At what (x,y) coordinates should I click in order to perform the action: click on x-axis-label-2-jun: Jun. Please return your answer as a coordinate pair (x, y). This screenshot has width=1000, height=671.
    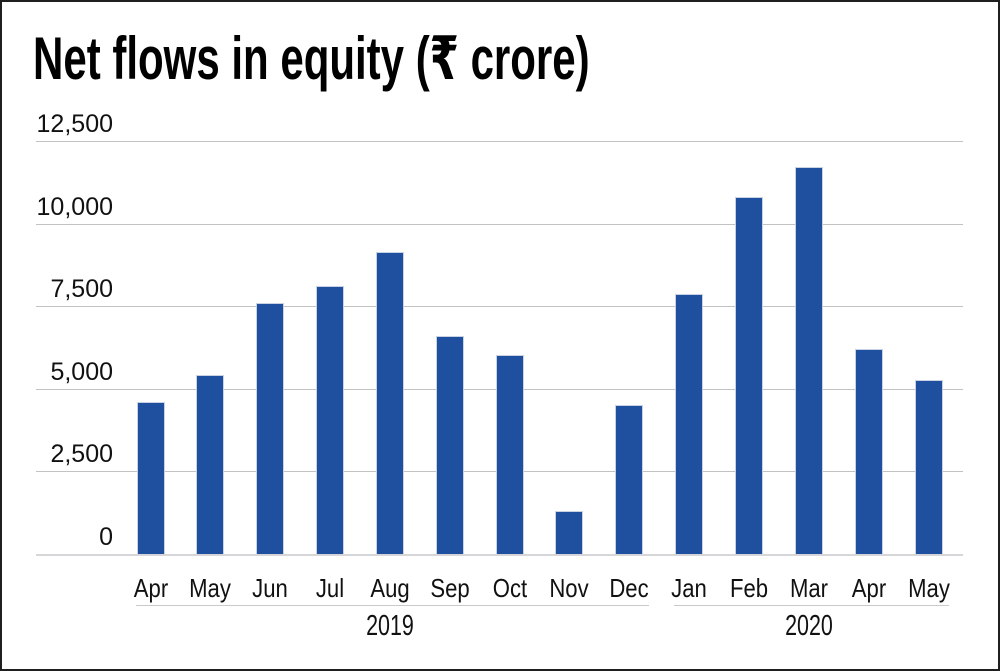
    Looking at the image, I should click on (270, 588).